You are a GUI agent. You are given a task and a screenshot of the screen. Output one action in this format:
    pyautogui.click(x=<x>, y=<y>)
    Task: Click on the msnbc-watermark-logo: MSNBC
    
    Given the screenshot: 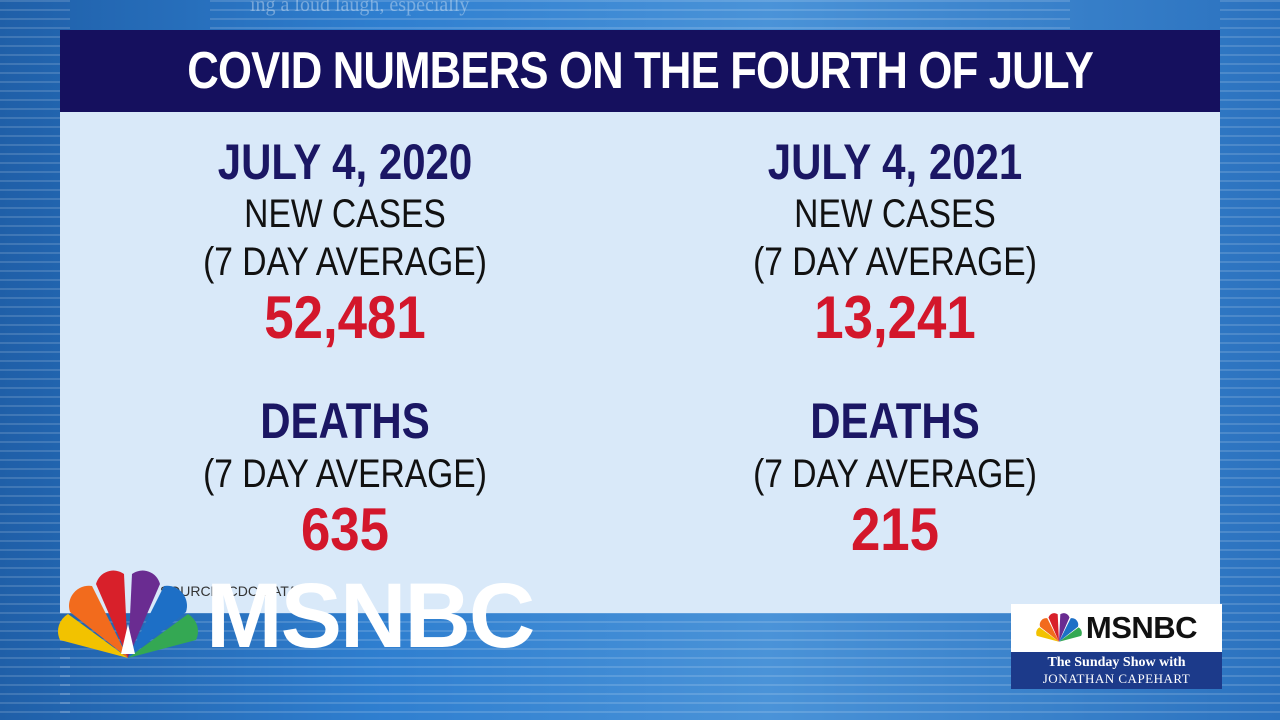 What is the action you would take?
    pyautogui.click(x=296, y=616)
    